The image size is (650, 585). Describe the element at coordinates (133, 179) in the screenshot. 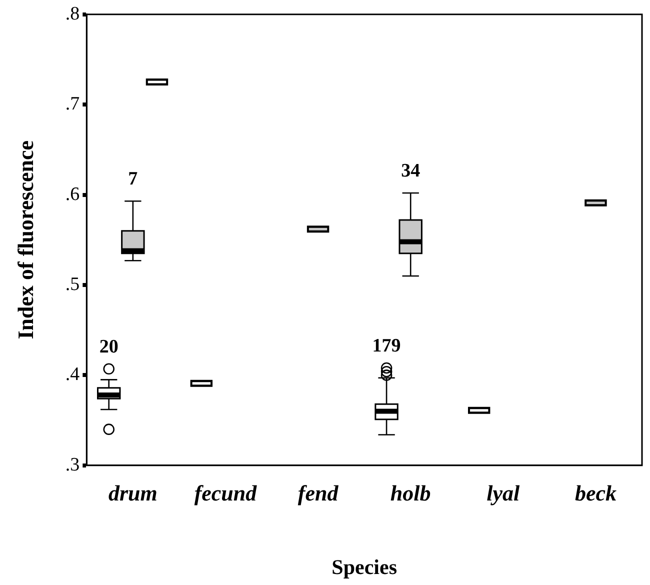

I see `text: 7` at that location.